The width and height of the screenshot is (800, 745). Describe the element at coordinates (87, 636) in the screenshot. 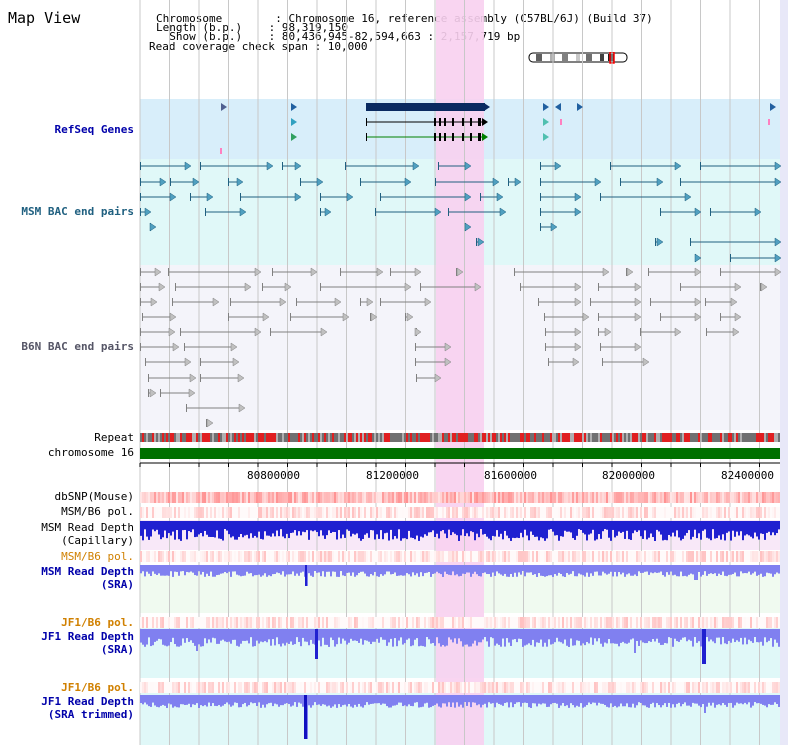

I see `track-label-jf1-depth-sra-line1: JF1 Read Depth` at that location.